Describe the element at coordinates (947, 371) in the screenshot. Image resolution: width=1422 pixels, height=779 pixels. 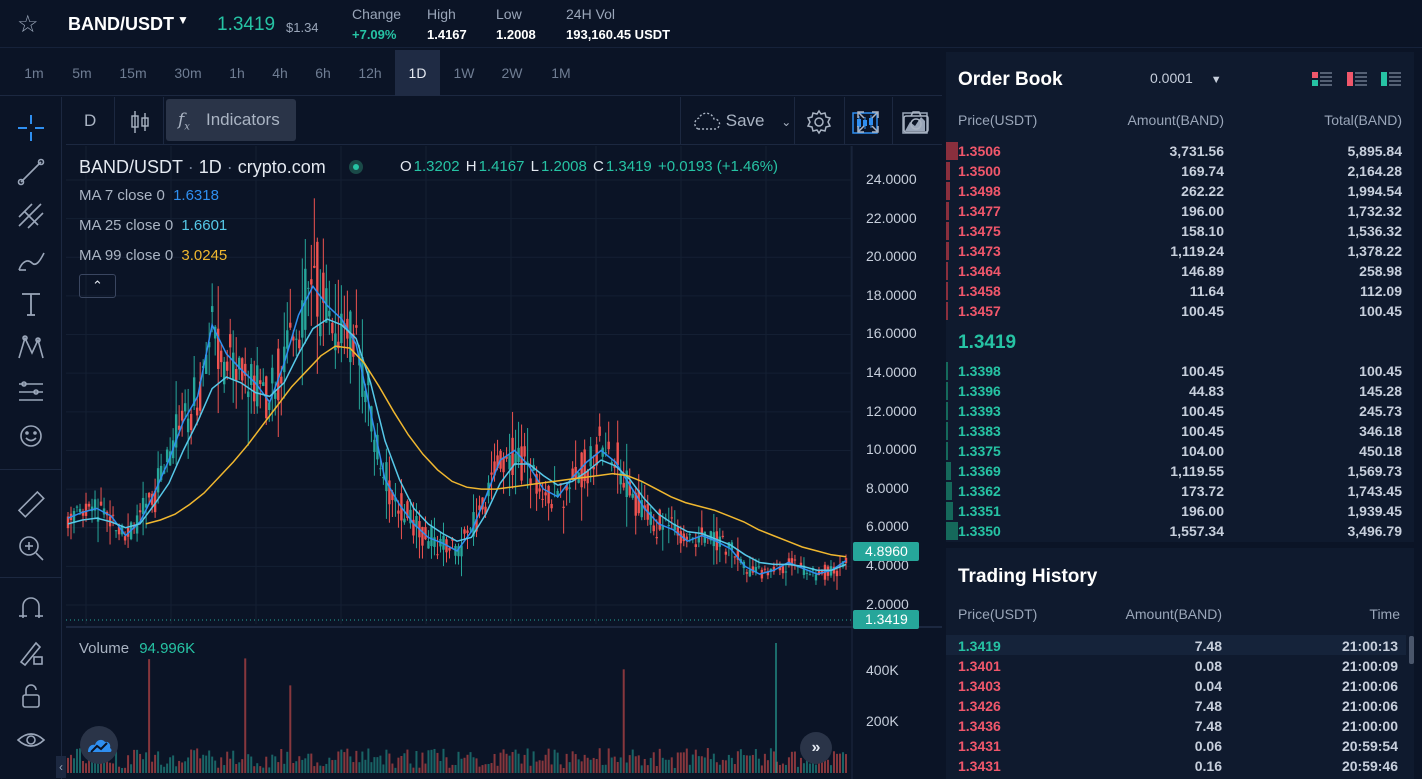
I see `depth-bar` at that location.